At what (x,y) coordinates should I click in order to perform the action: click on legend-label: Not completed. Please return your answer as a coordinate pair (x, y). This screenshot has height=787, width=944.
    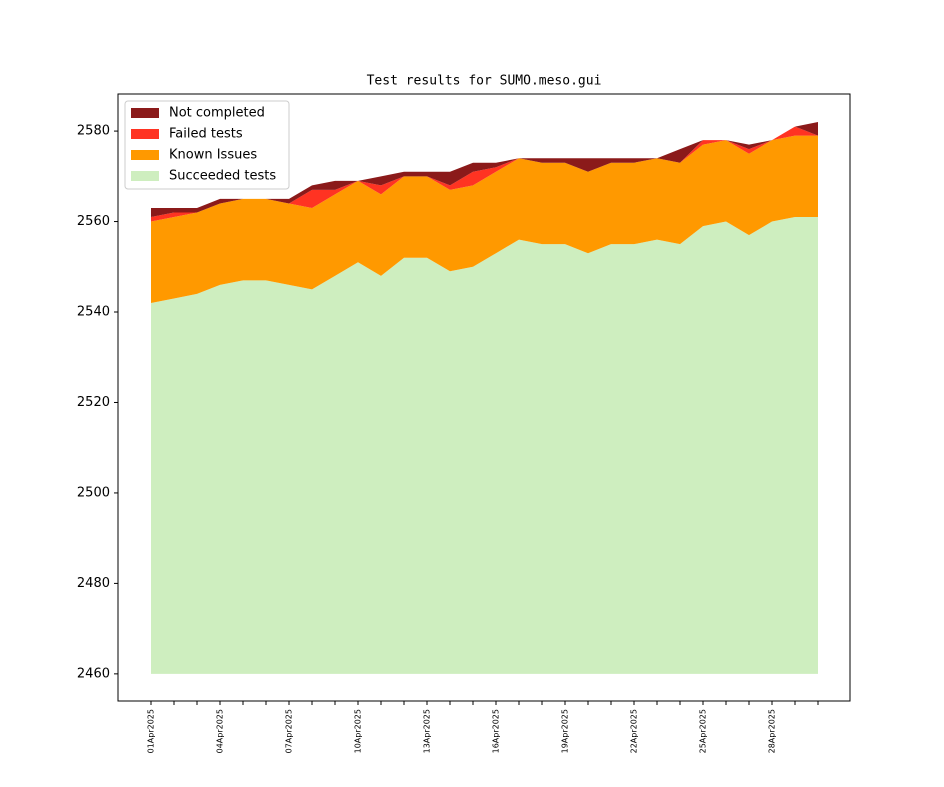
    Looking at the image, I should click on (217, 113).